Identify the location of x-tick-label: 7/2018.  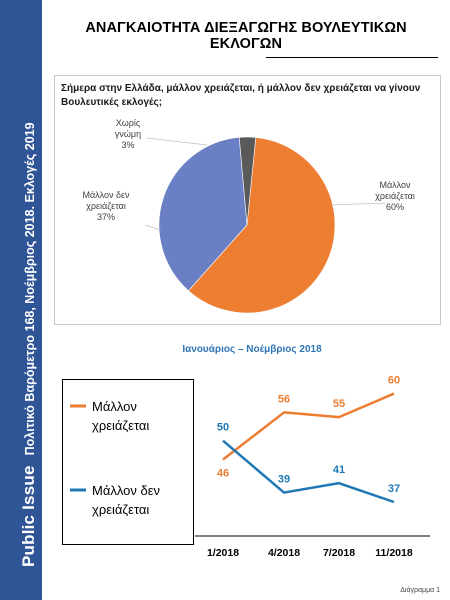
(339, 553).